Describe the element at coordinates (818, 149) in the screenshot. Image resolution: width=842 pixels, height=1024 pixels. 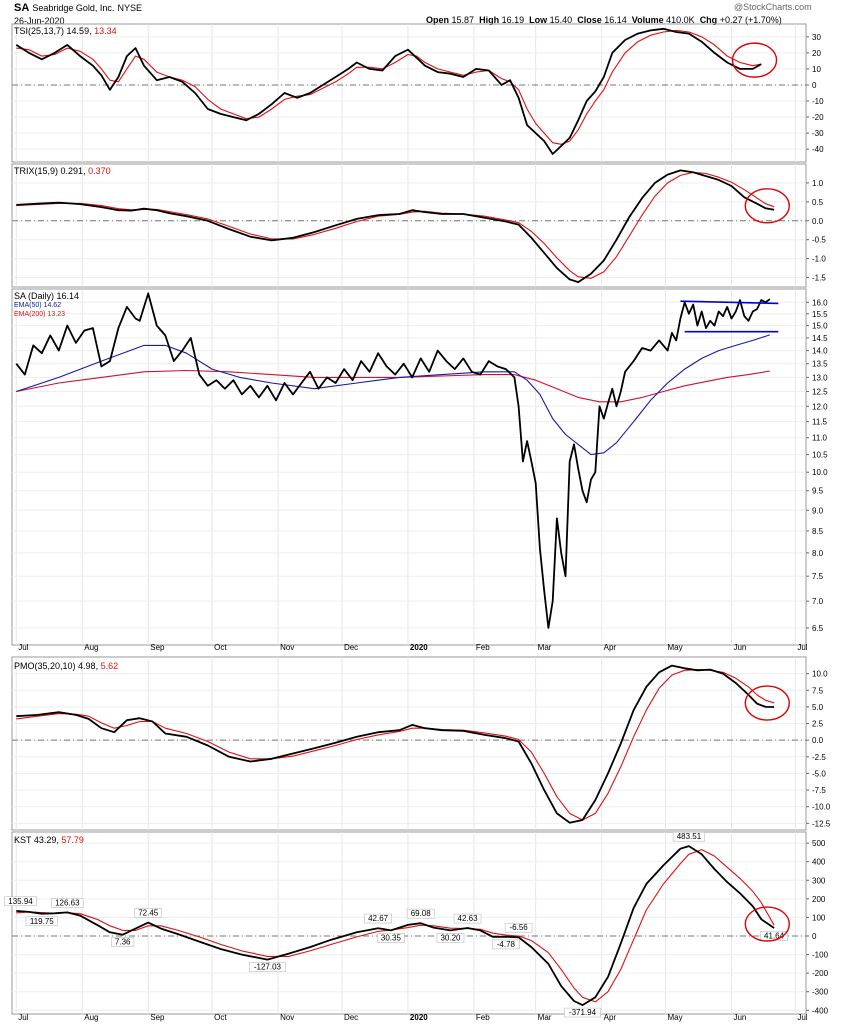
I see `tsi-y-tick-label: -40` at that location.